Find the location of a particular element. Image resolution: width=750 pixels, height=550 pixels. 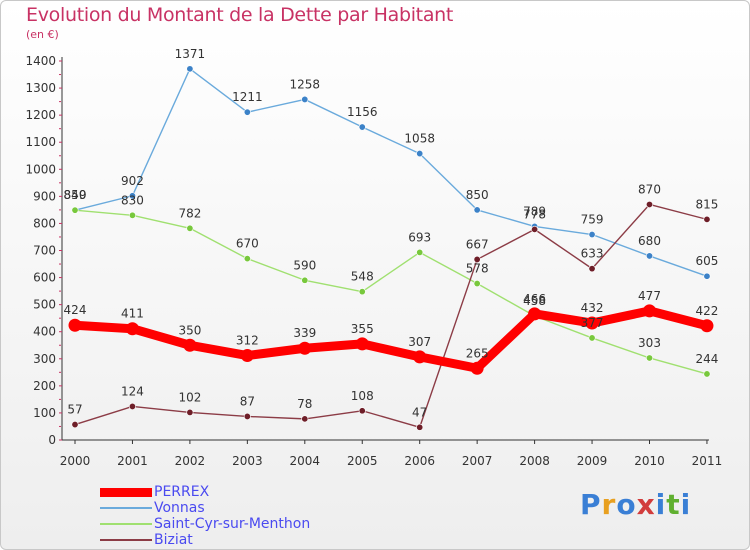

data-label: 108 is located at coordinates (362, 396).